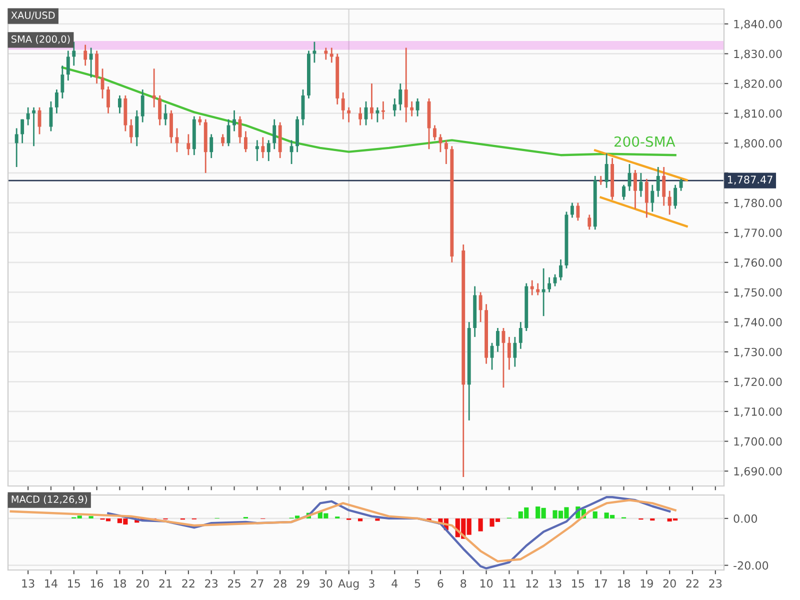  I want to click on x-tick-label: 27, so click(257, 583).